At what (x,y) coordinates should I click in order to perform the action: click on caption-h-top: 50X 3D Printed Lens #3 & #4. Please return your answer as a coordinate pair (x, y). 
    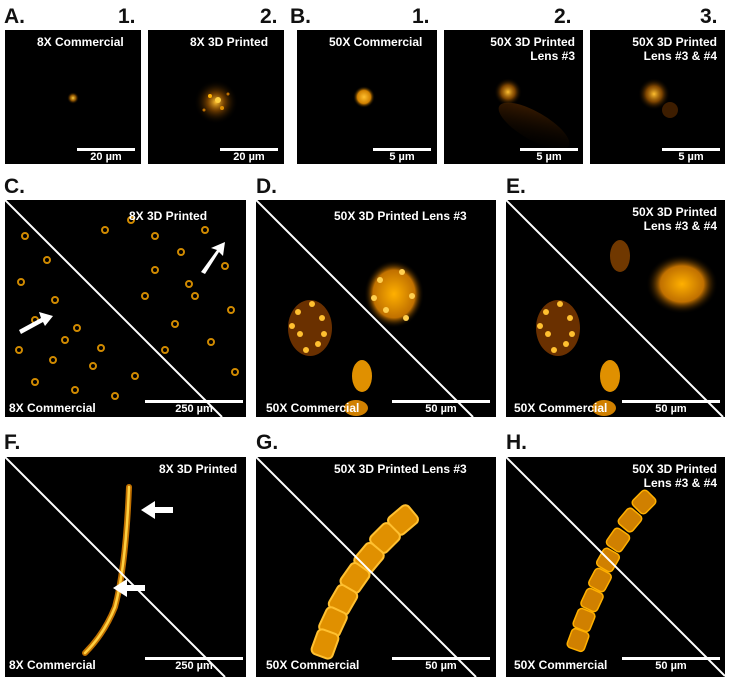
    Looking at the image, I should click on (674, 476).